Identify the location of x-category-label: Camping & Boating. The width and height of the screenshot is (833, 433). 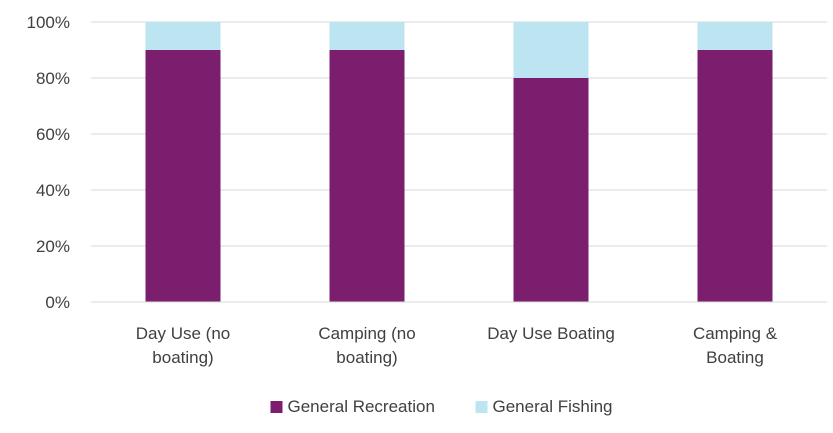
(735, 345).